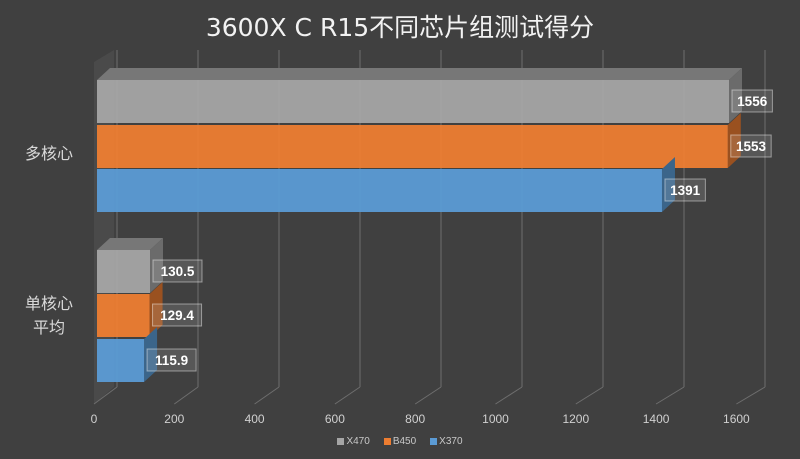  I want to click on legend-swatch-x370, so click(434, 441).